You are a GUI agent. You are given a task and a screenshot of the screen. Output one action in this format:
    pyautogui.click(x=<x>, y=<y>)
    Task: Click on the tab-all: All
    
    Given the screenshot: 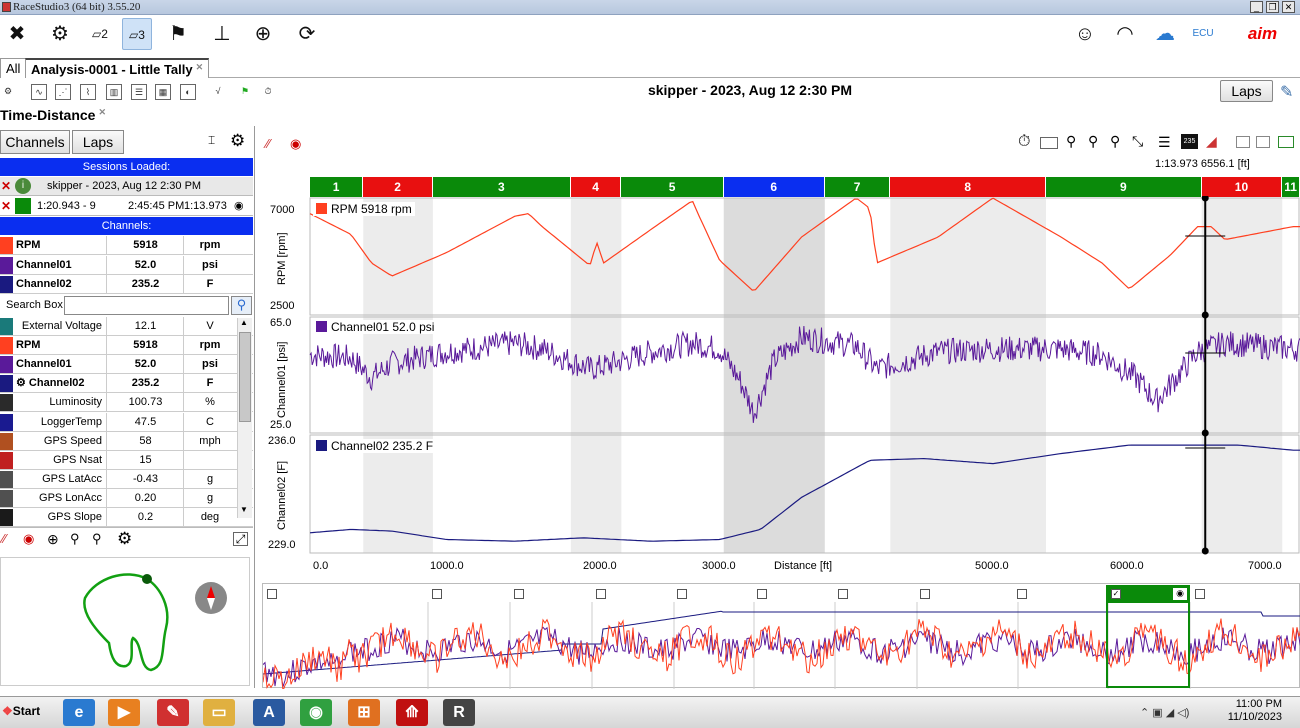 What is the action you would take?
    pyautogui.click(x=13, y=68)
    